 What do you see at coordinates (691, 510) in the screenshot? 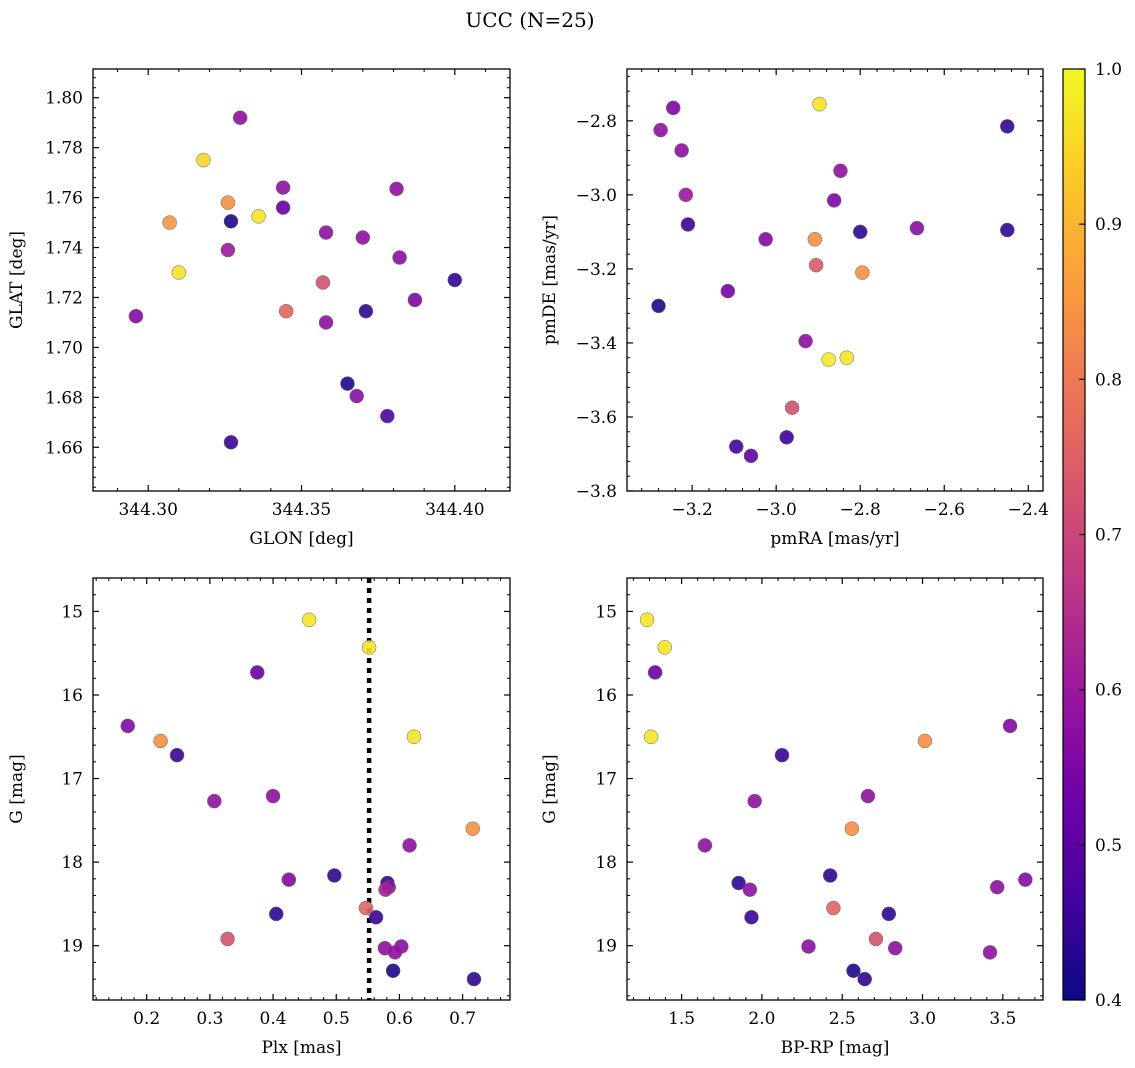
I see `x-tick-label: −3.2` at bounding box center [691, 510].